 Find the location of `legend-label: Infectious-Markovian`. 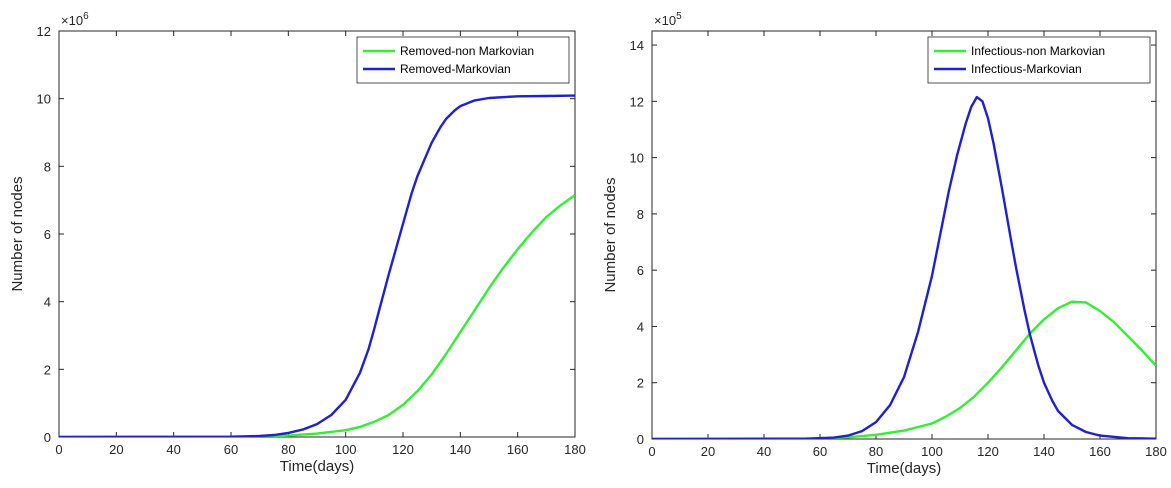

legend-label: Infectious-Markovian is located at coordinates (1026, 69).